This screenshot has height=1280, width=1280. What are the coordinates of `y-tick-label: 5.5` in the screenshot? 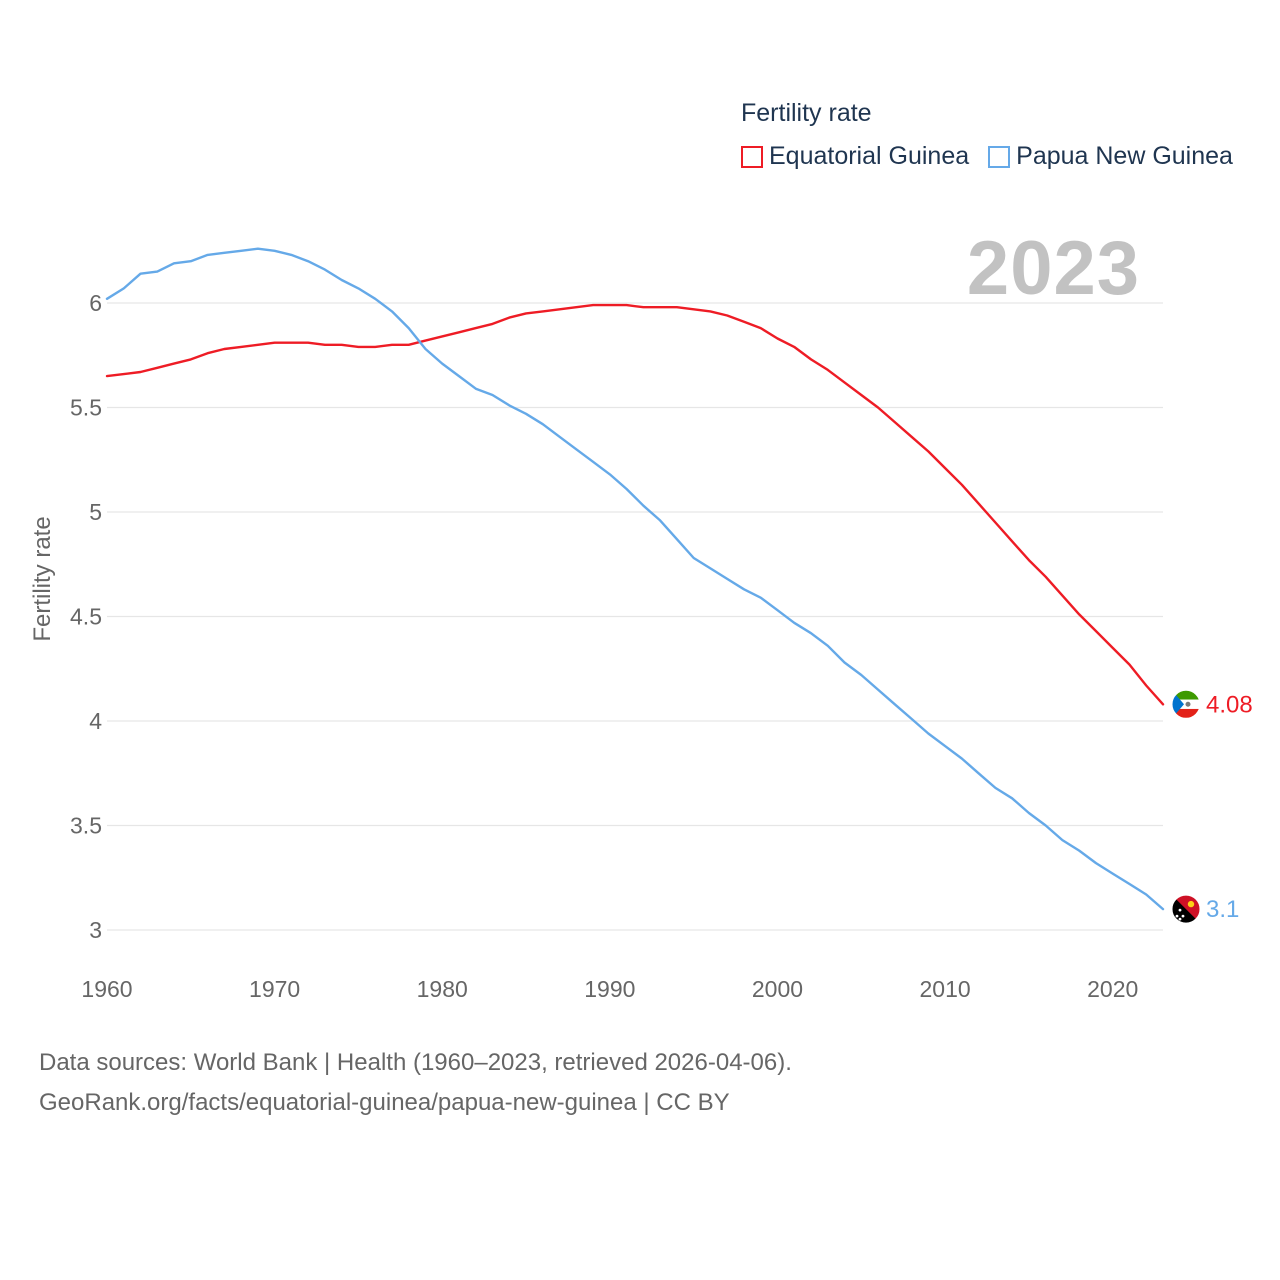 It's located at (86, 408).